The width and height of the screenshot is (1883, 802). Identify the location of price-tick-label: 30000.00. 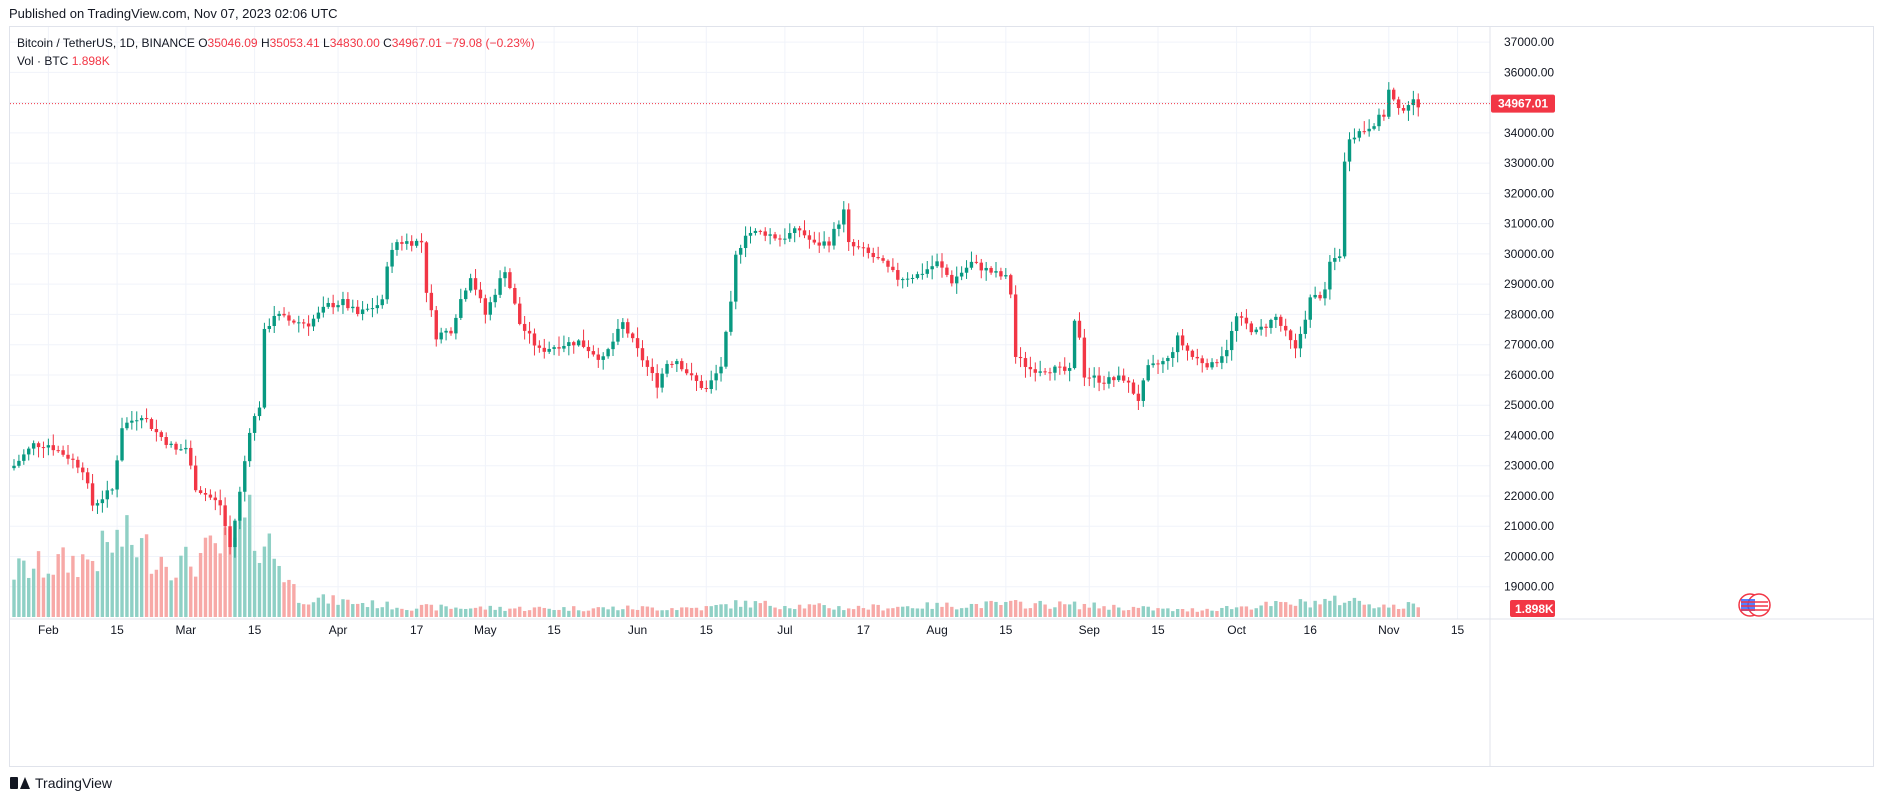
(1529, 254).